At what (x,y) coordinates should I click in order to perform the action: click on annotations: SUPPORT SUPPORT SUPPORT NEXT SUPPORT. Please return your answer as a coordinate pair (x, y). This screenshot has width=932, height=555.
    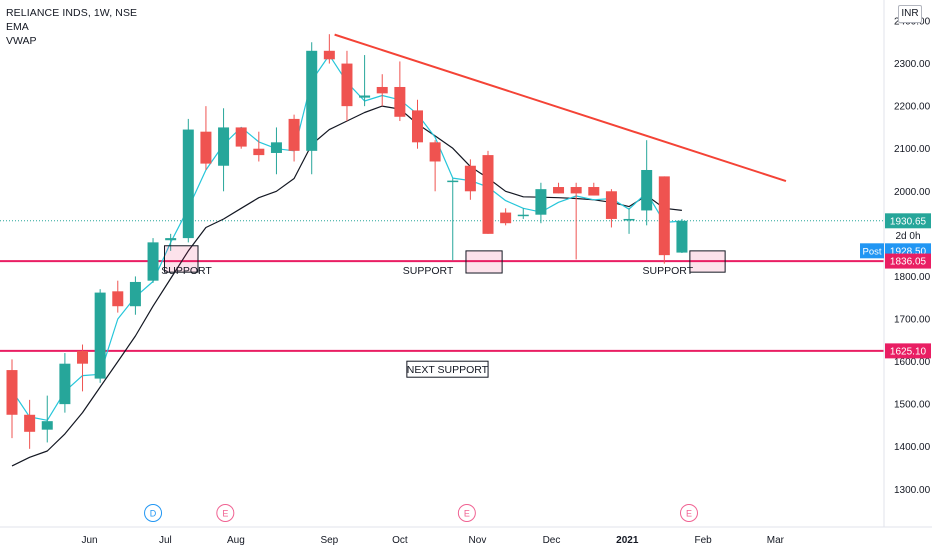
    Looking at the image, I should click on (427, 321).